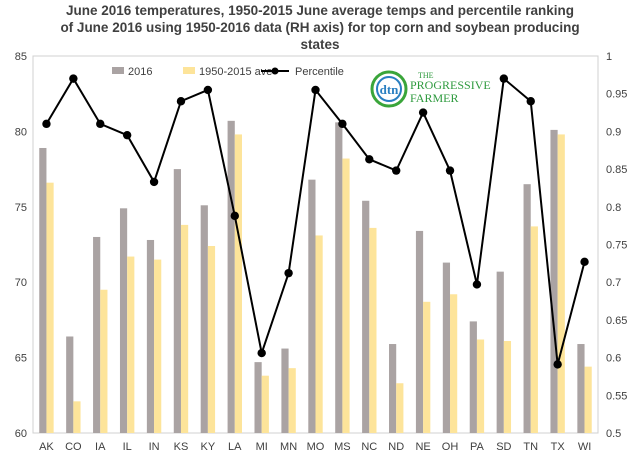 This screenshot has height=460, width=640. What do you see at coordinates (584, 447) in the screenshot?
I see `x-tick-label-wi: WI` at bounding box center [584, 447].